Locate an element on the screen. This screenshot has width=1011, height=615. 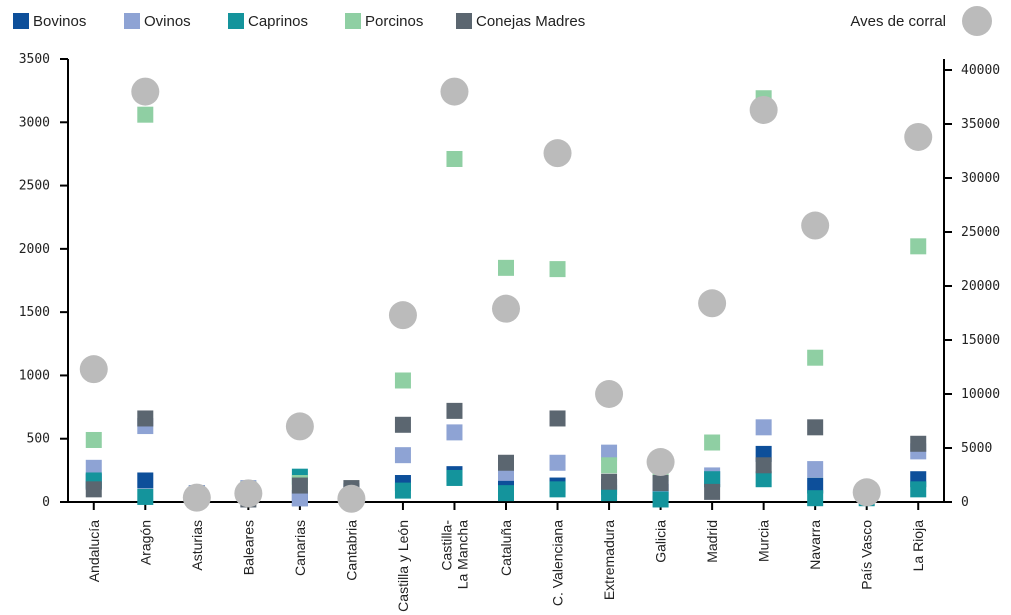
legend-swatch-caprinos is located at coordinates (236, 21).